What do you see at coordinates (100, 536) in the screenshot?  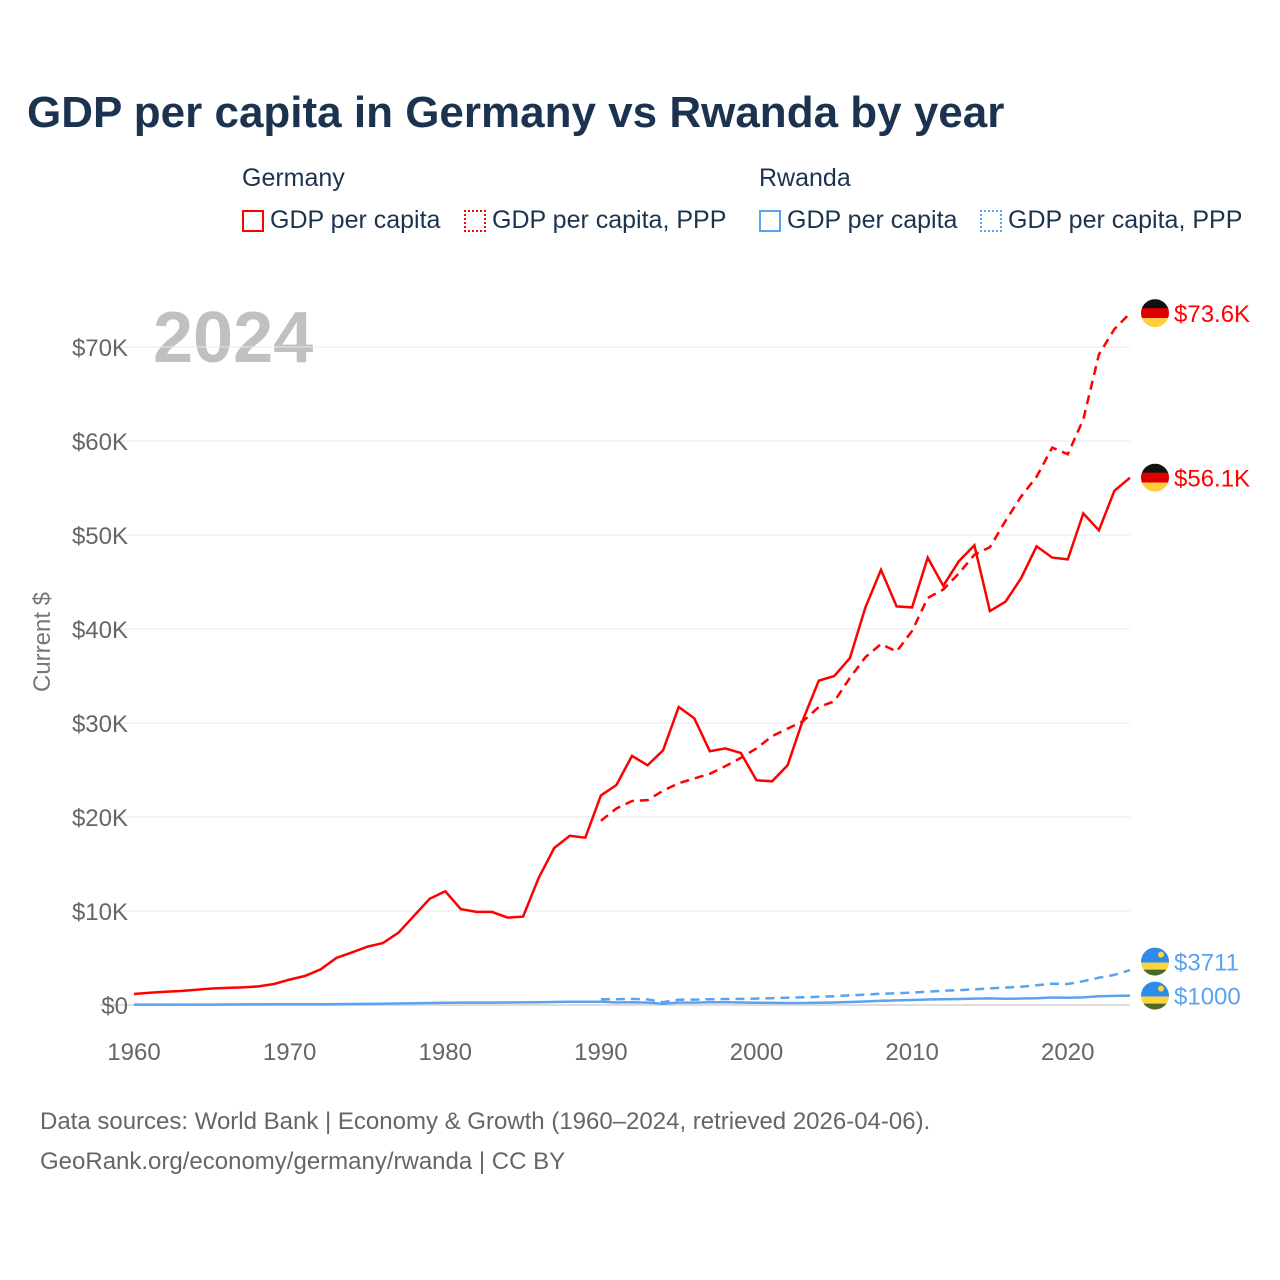 I see `y-tick-label: $50K` at bounding box center [100, 536].